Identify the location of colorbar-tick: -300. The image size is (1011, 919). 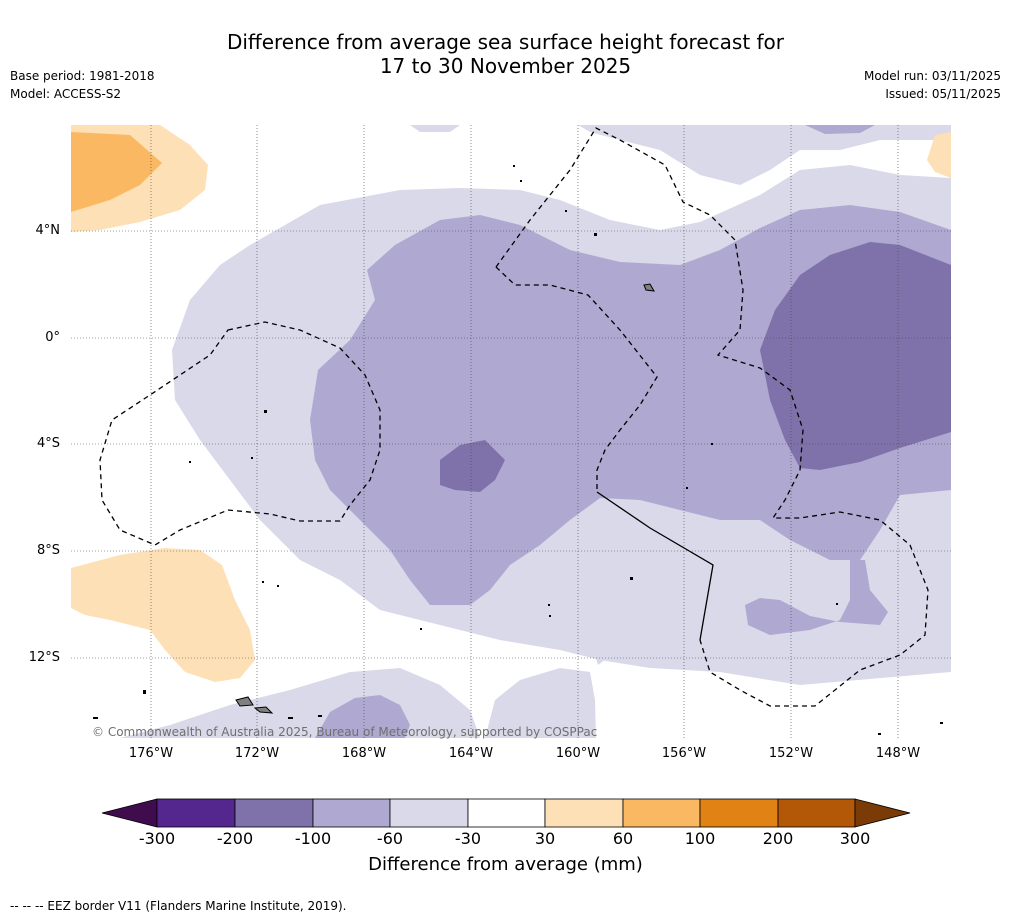
(157, 838).